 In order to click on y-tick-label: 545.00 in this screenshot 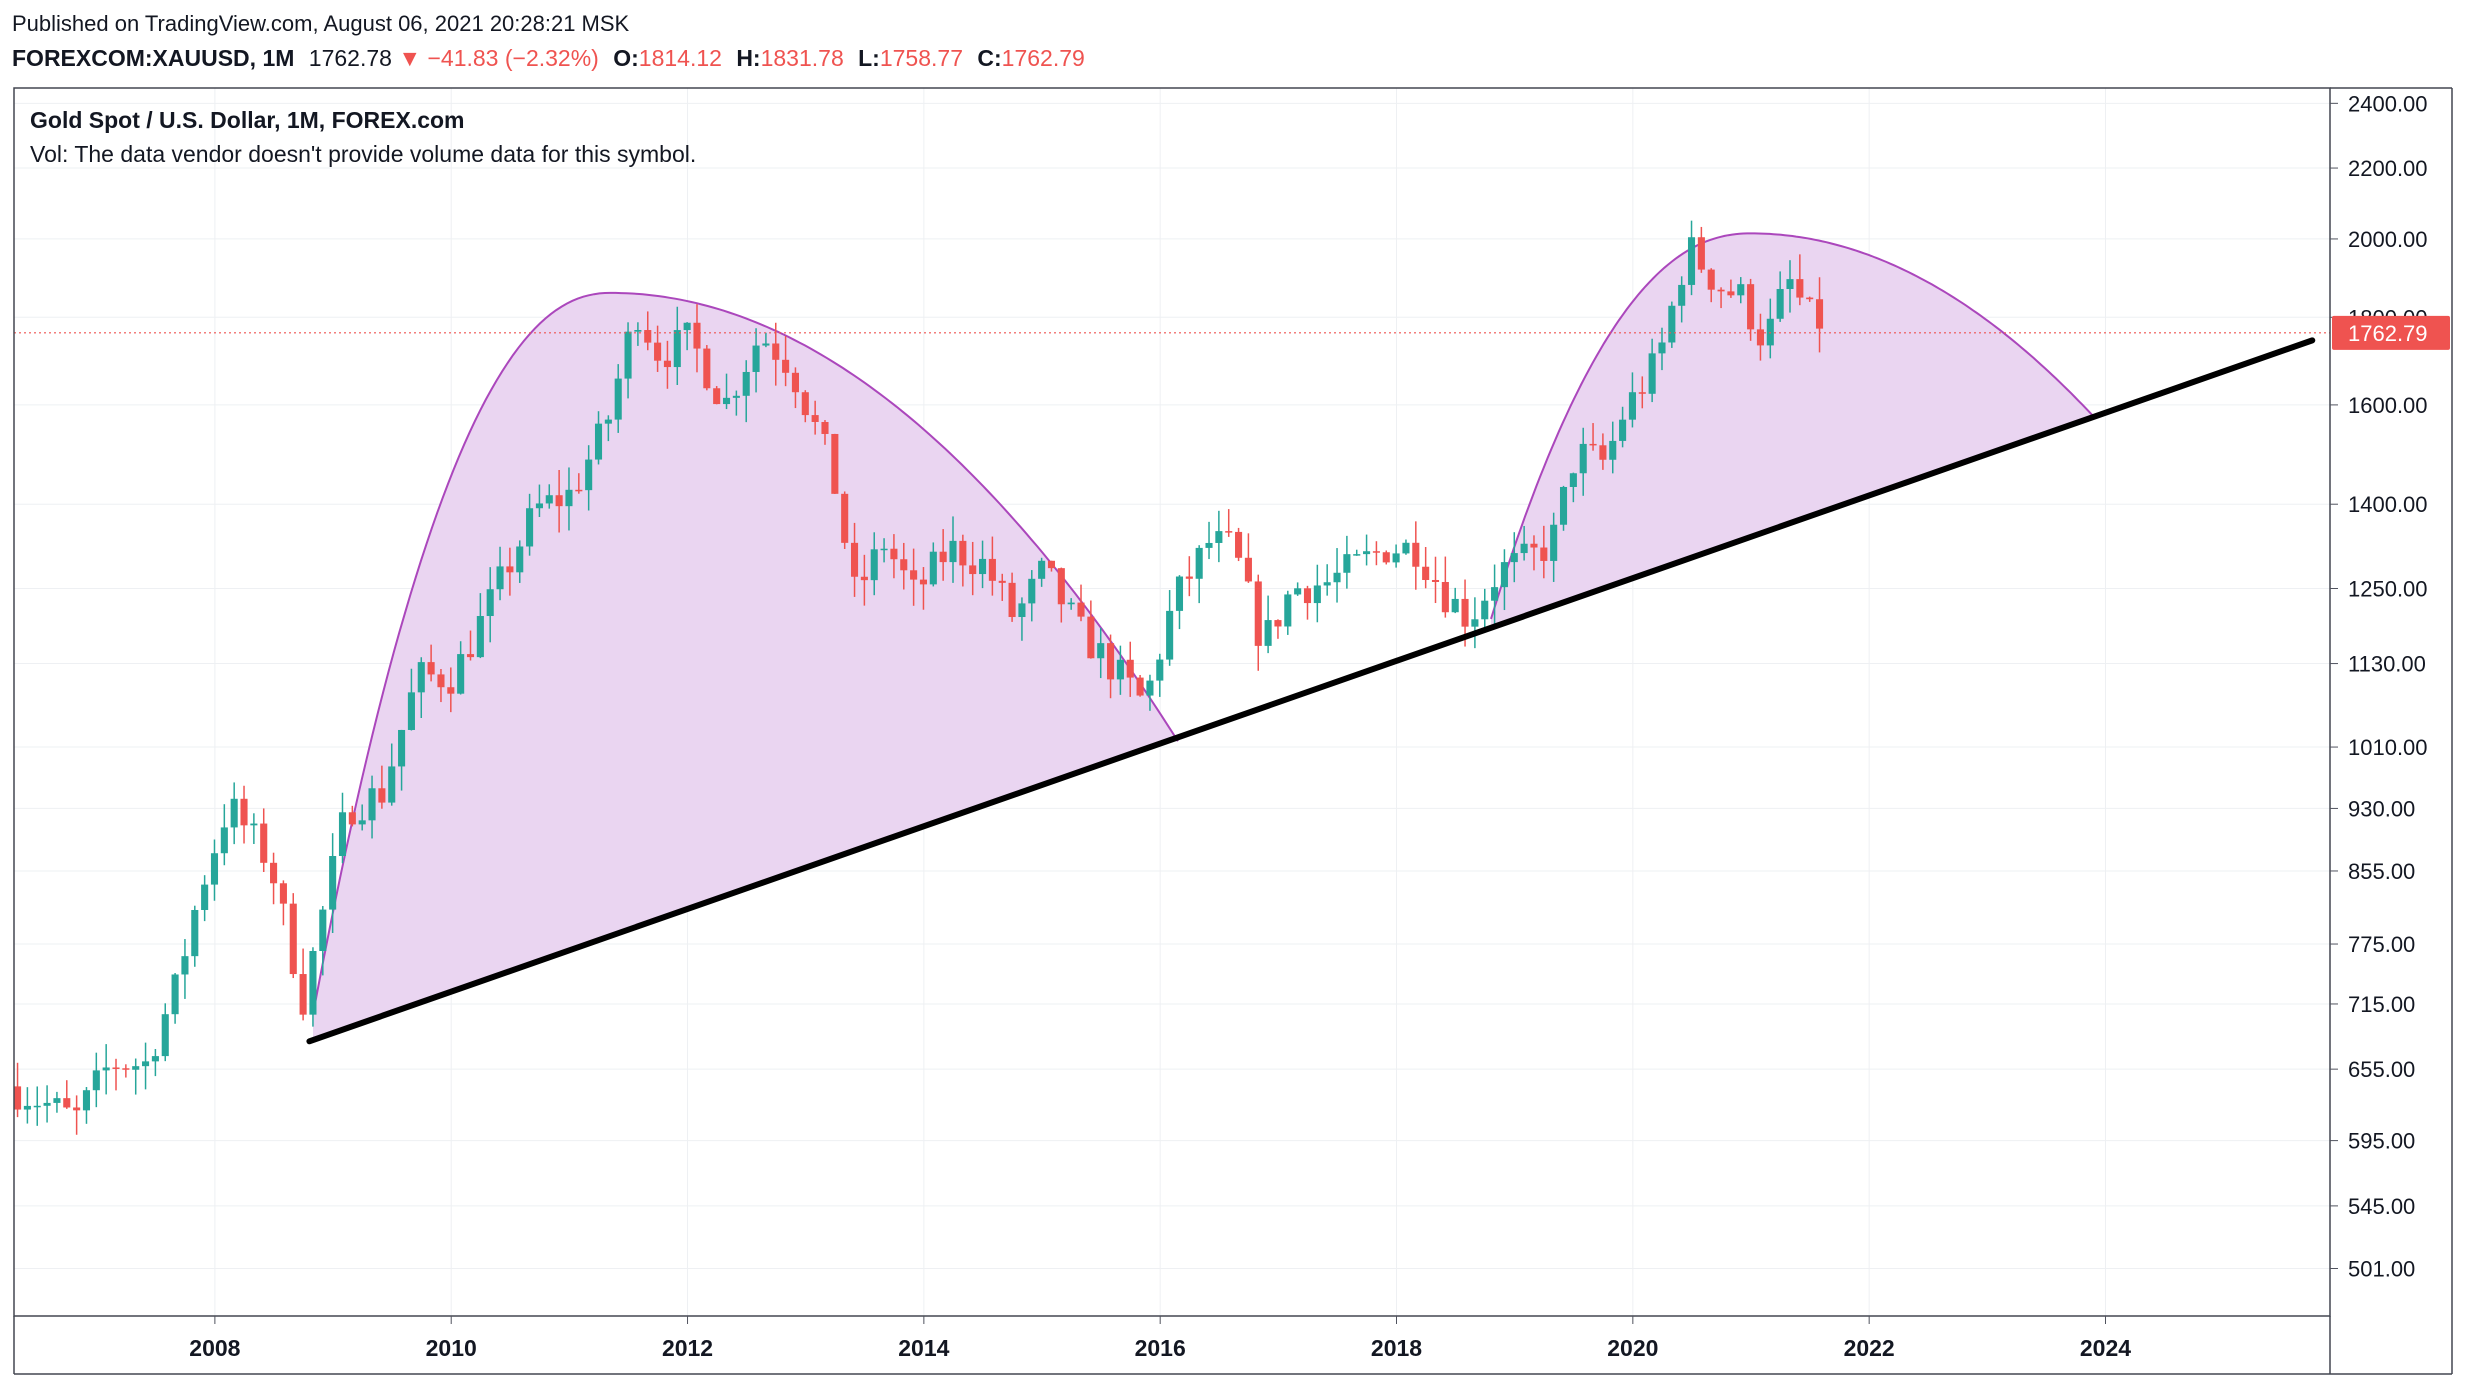, I will do `click(2381, 1206)`.